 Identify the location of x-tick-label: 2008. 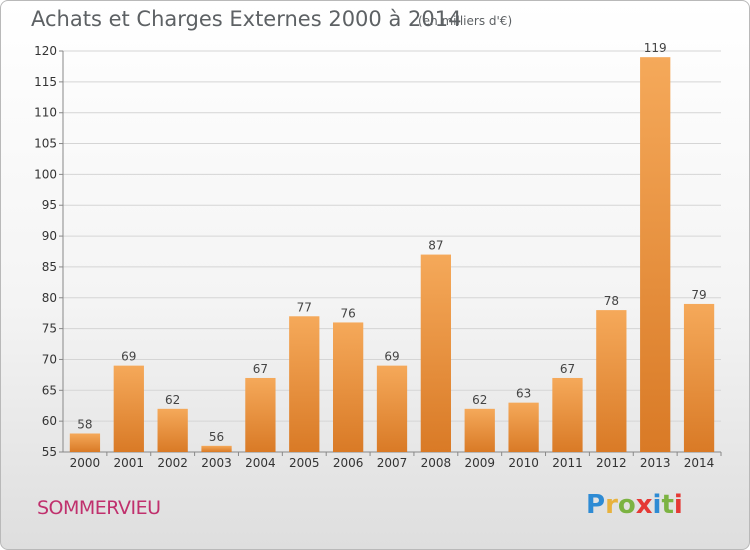
(436, 463).